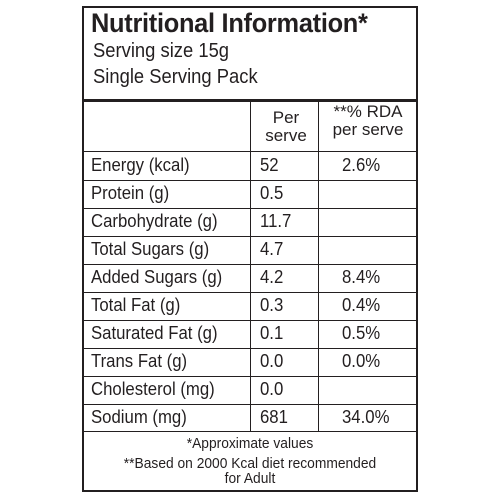 The width and height of the screenshot is (500, 500). Describe the element at coordinates (361, 361) in the screenshot. I see `rda-value: 0.0%` at that location.